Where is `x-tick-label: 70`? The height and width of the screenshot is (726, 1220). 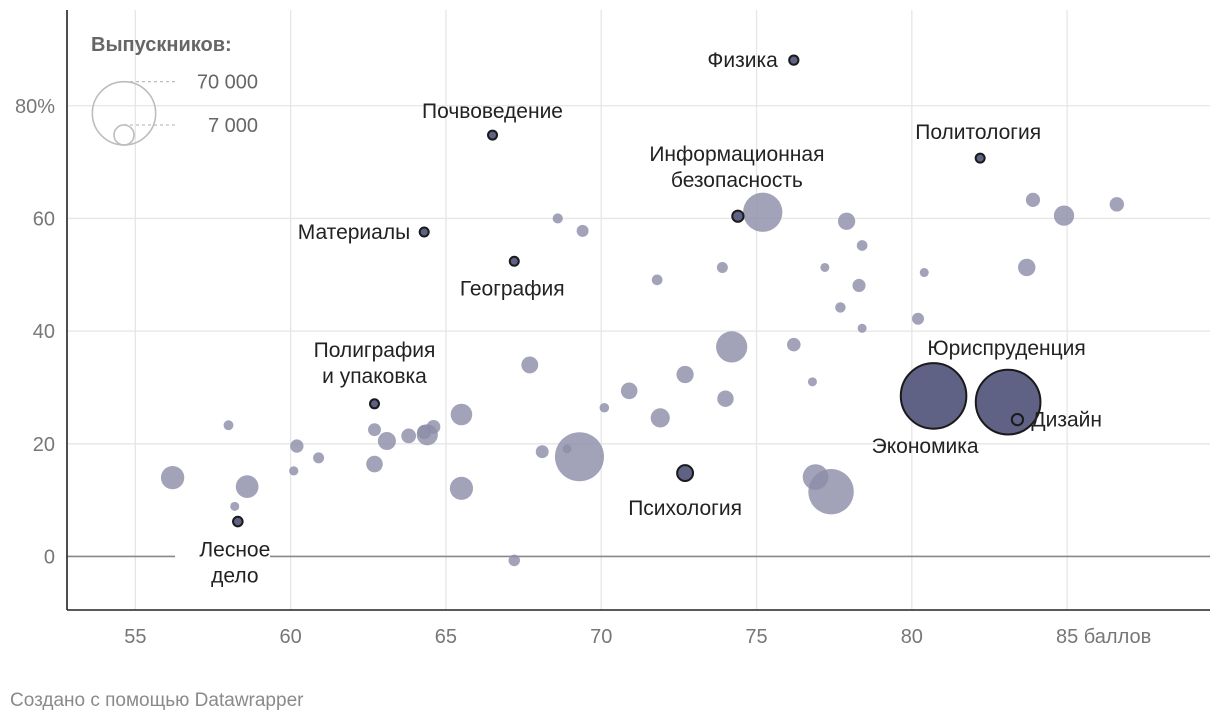 x-tick-label: 70 is located at coordinates (601, 637).